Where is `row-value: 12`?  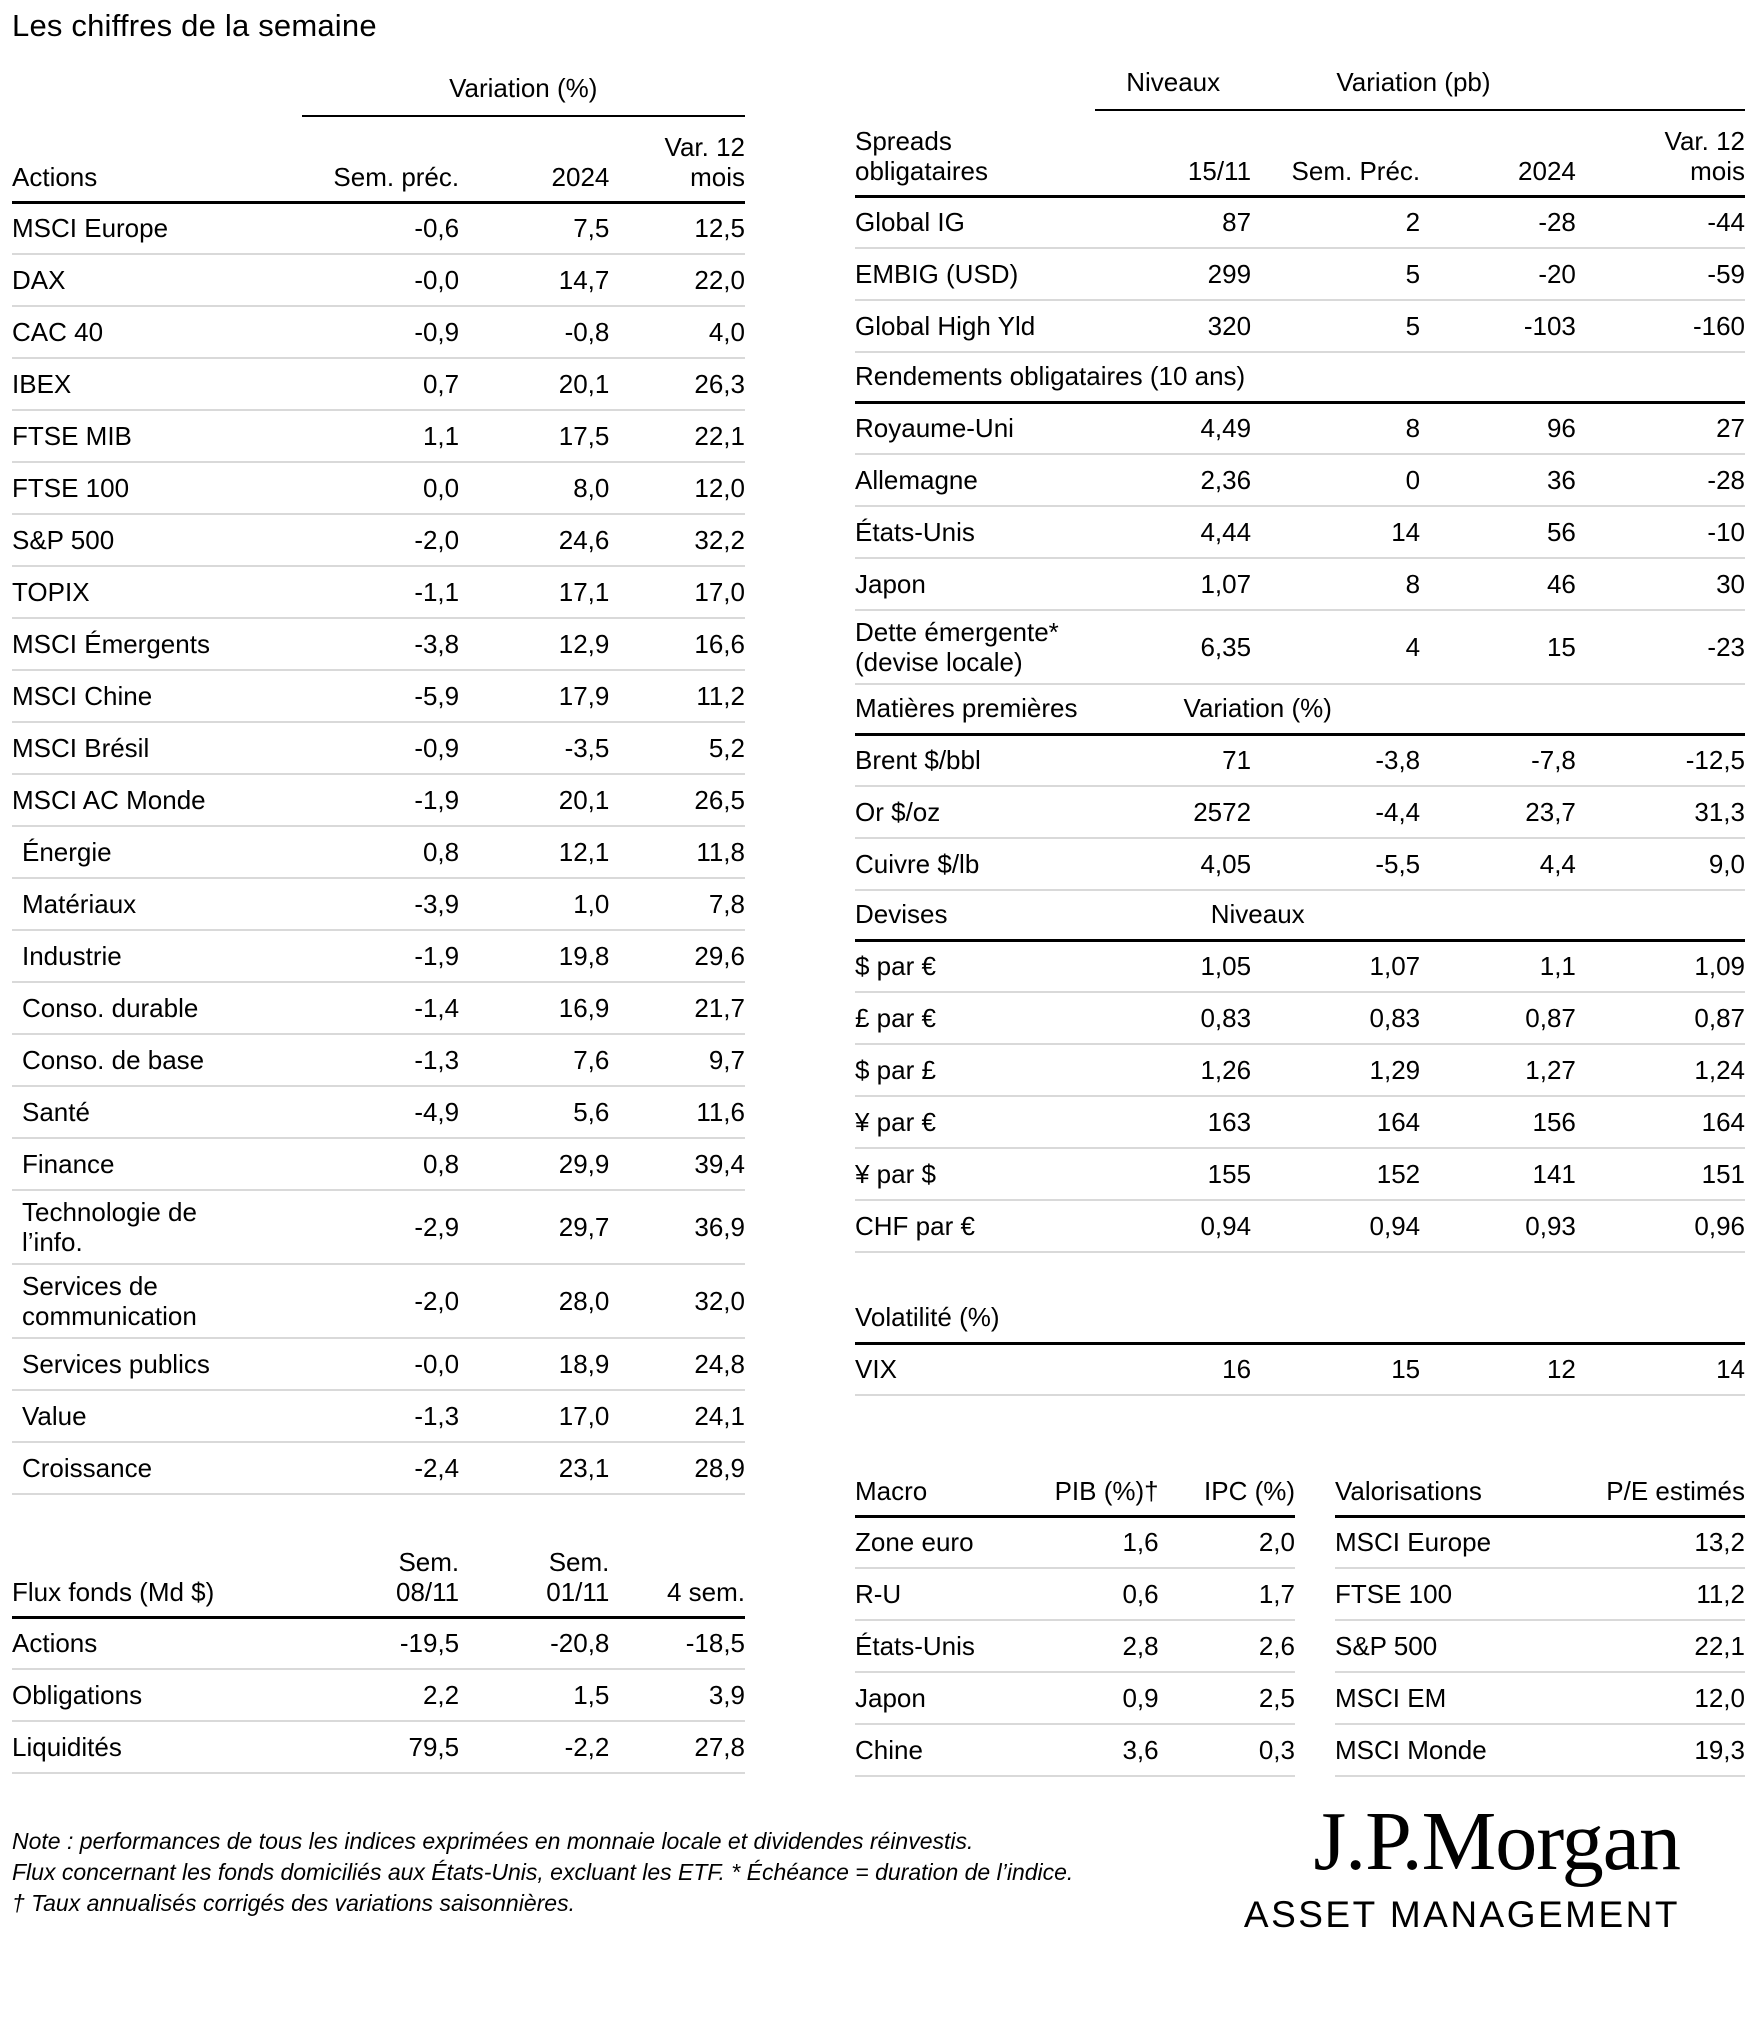
row-value: 12 is located at coordinates (1561, 1369).